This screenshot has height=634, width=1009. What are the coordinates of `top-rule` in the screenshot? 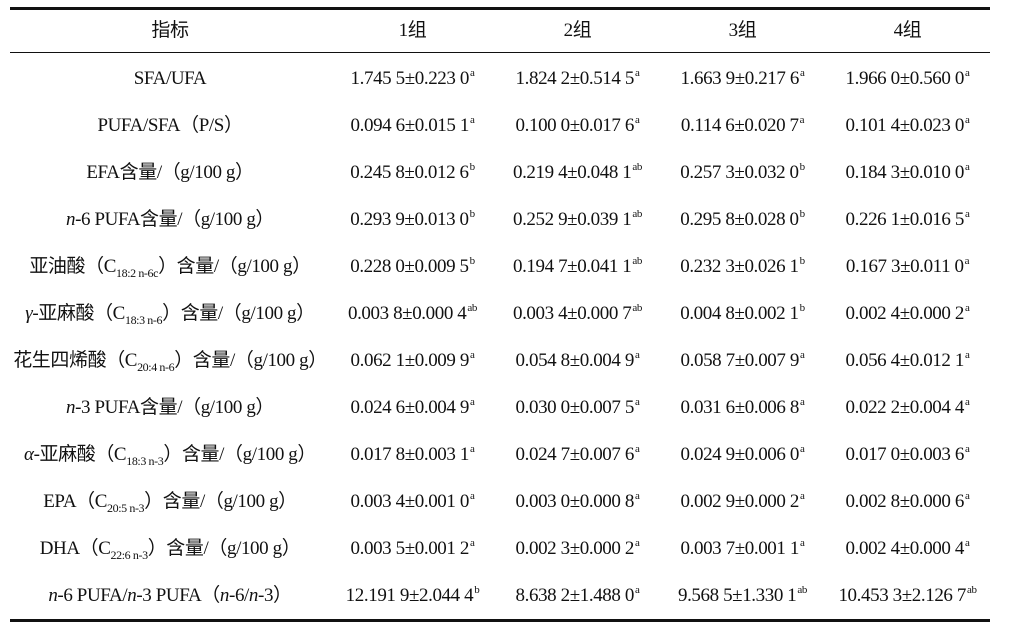 It's located at (500, 8).